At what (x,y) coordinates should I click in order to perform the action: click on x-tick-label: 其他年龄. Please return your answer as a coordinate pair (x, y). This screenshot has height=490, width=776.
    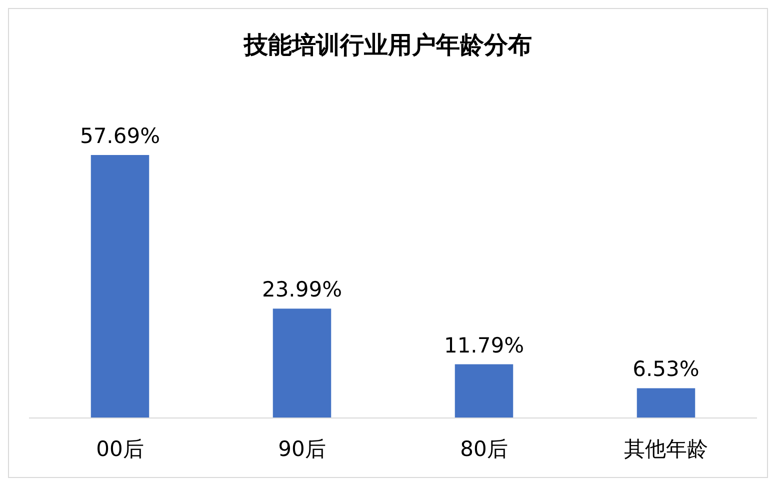
    Looking at the image, I should click on (666, 449).